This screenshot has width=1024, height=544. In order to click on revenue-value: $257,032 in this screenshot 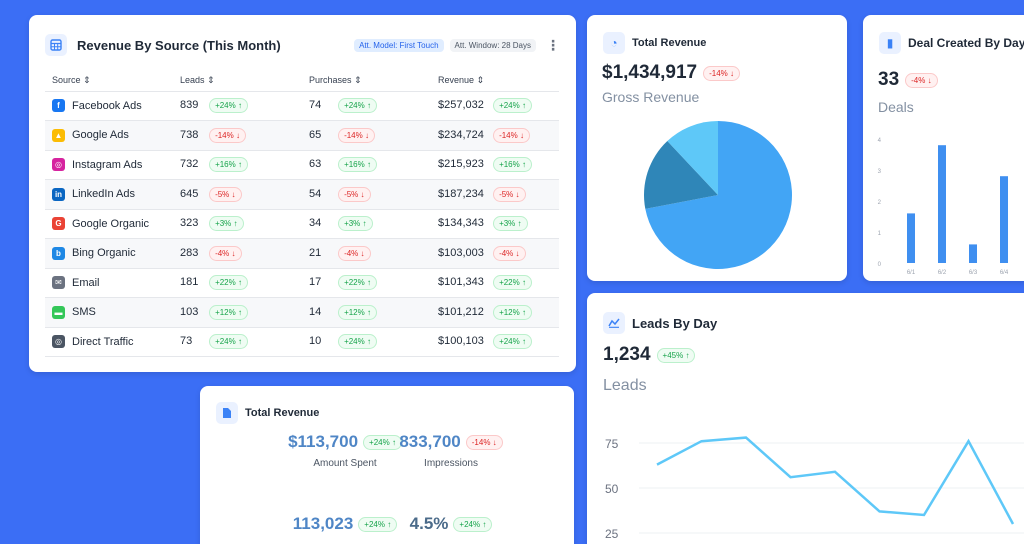, I will do `click(461, 105)`.